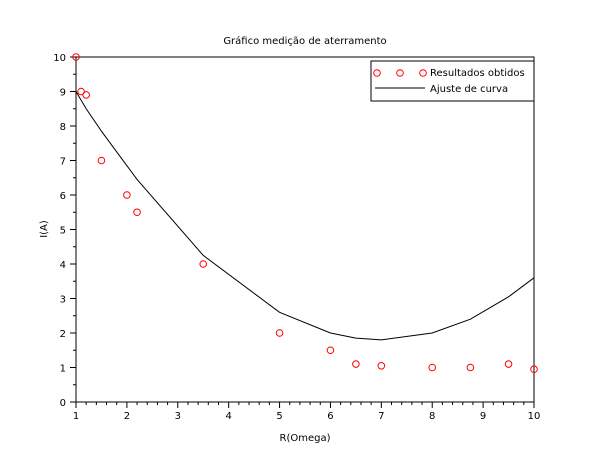 The image size is (610, 460). What do you see at coordinates (63, 196) in the screenshot?
I see `y-tick-label: 6` at bounding box center [63, 196].